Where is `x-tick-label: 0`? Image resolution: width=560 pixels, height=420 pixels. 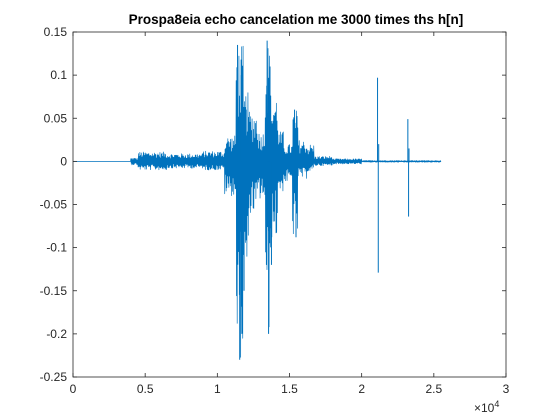
x-tick-label: 0 is located at coordinates (73, 389).